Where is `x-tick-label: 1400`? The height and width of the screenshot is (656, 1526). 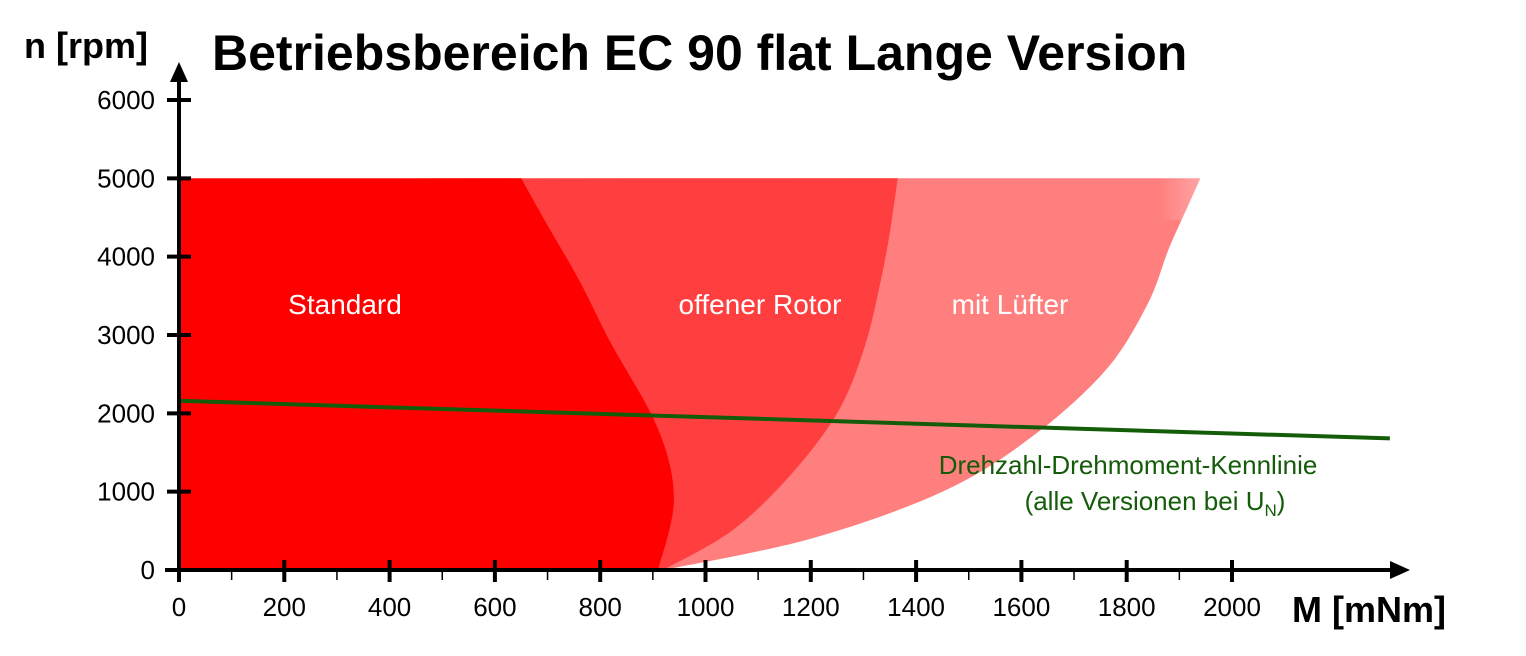 x-tick-label: 1400 is located at coordinates (916, 607).